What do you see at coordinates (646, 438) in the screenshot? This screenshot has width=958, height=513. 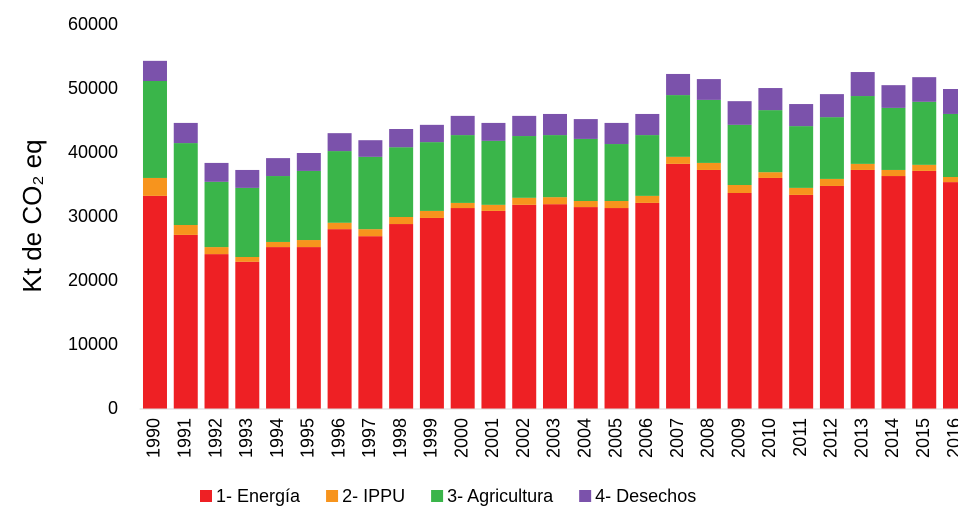 I see `x-tick-label: 2006` at bounding box center [646, 438].